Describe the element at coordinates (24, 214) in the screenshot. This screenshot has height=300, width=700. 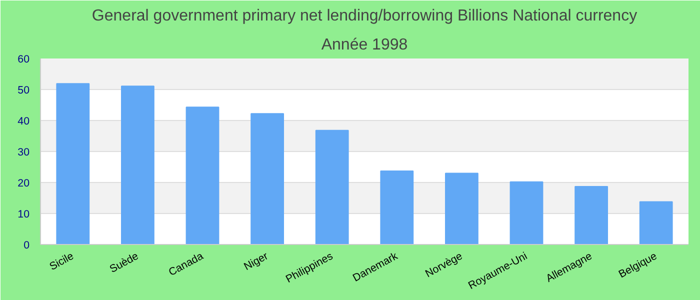
I see `y-tick-label: 10` at that location.